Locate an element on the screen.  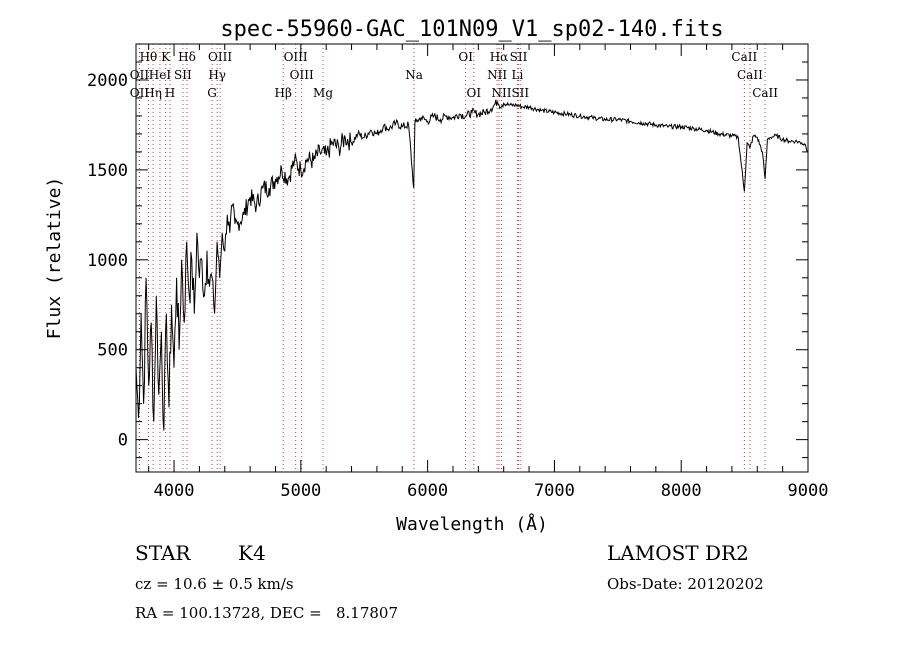
line-label: Hα is located at coordinates (499, 57).